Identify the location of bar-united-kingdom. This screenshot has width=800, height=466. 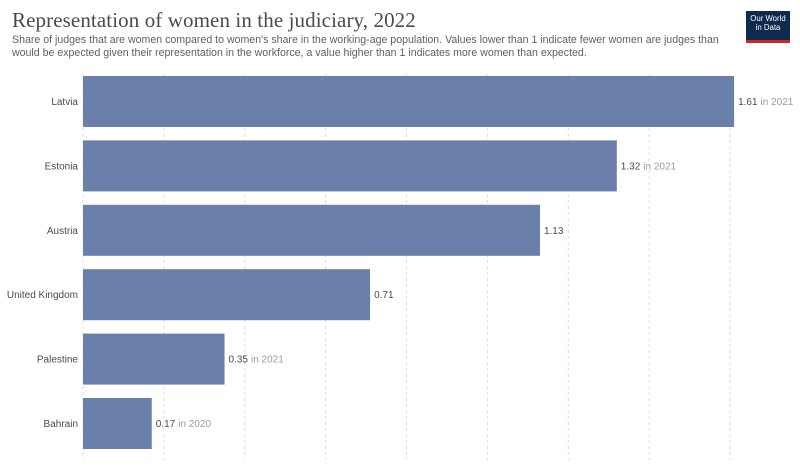
(227, 295).